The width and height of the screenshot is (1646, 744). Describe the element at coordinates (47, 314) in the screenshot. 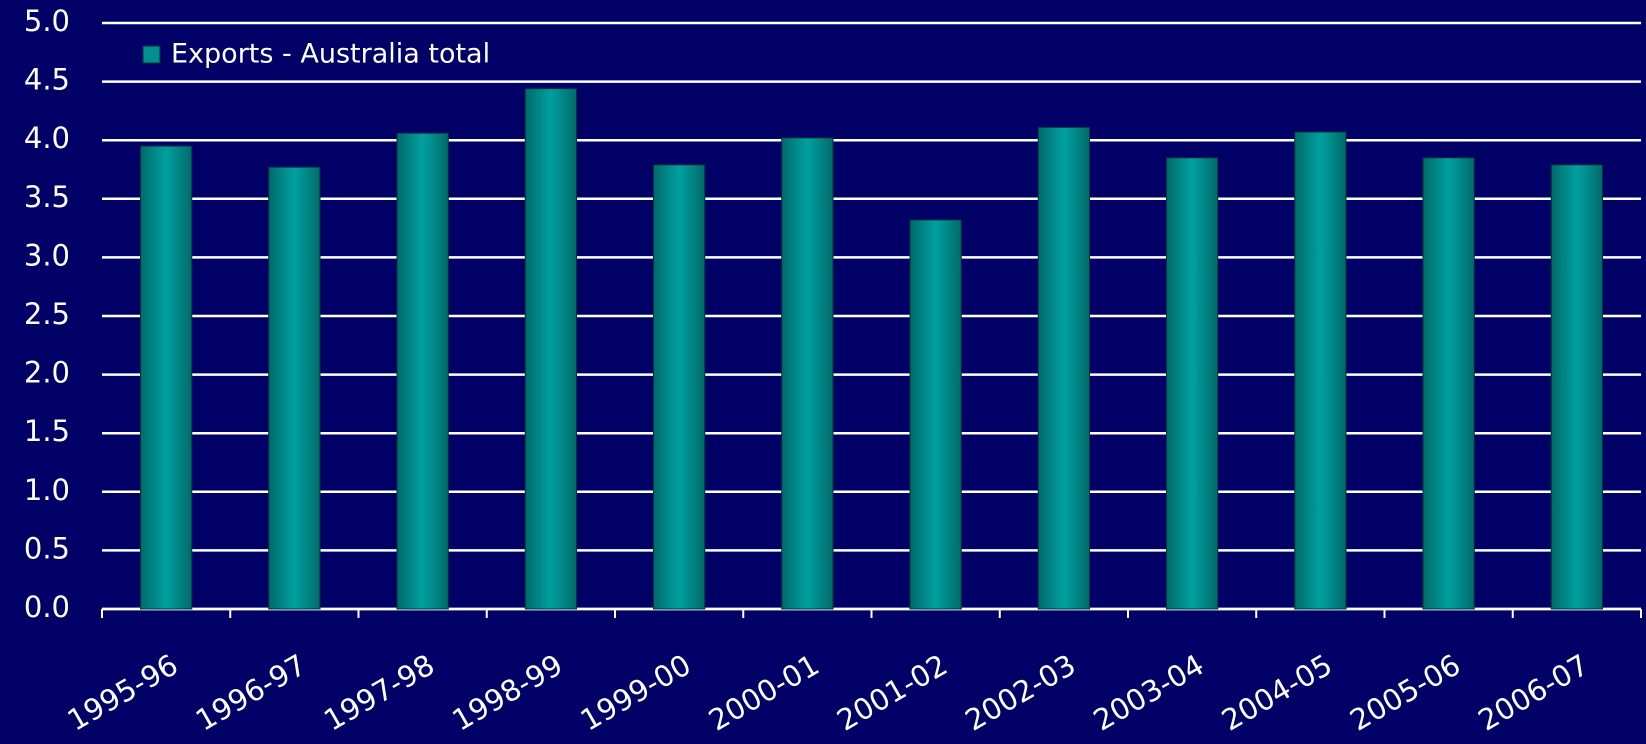

I see `y-tick-label: 2.5` at that location.